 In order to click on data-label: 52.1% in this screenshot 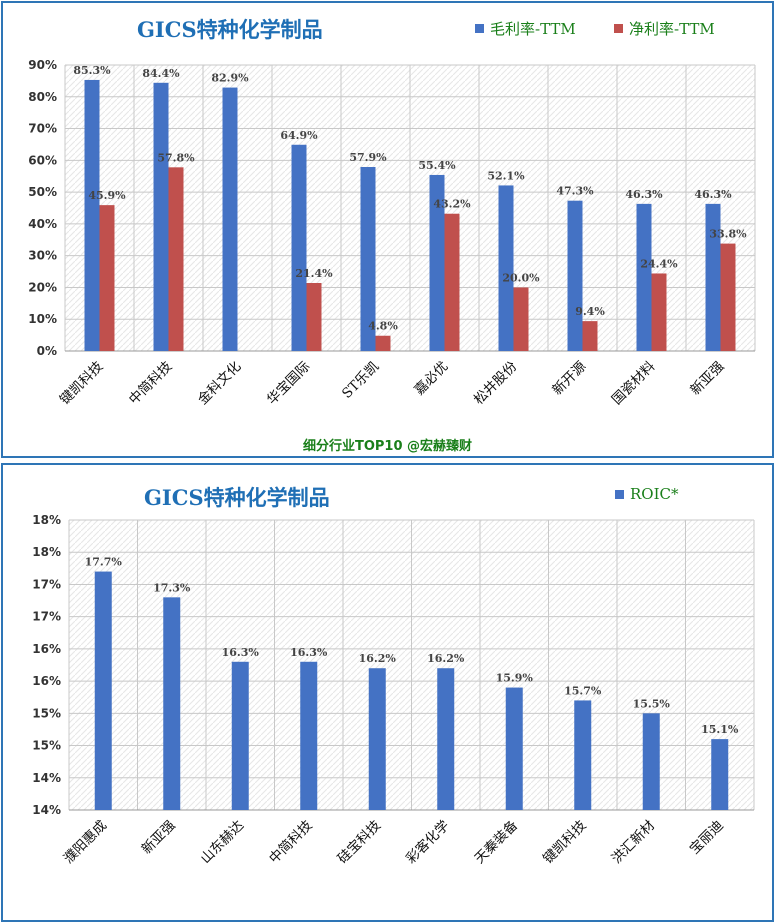, I will do `click(506, 175)`.